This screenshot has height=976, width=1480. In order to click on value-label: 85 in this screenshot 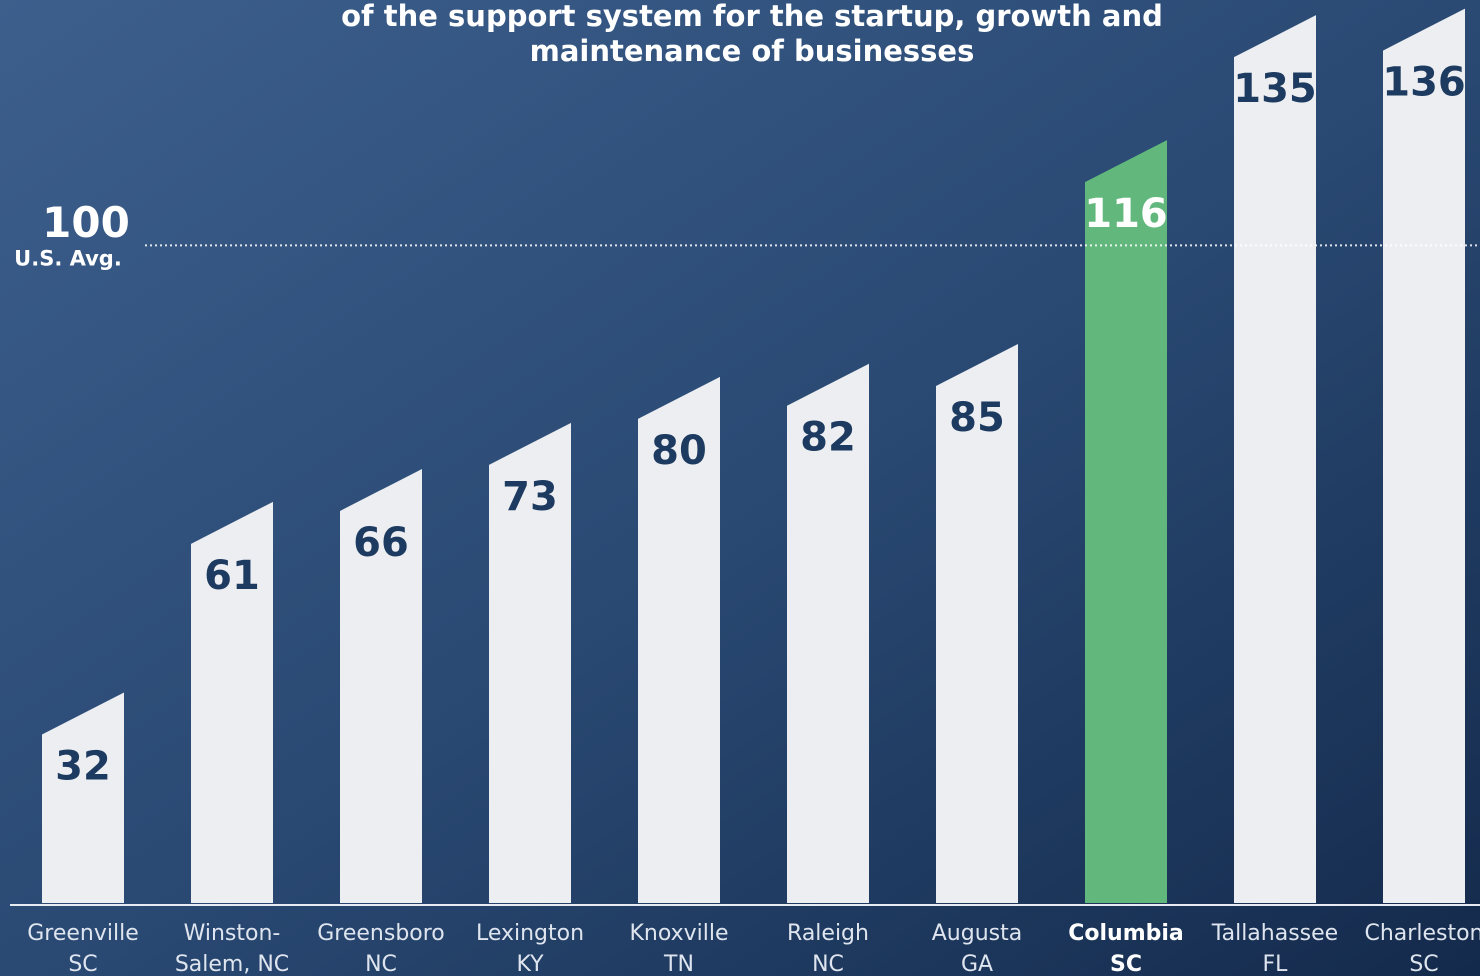, I will do `click(977, 418)`.